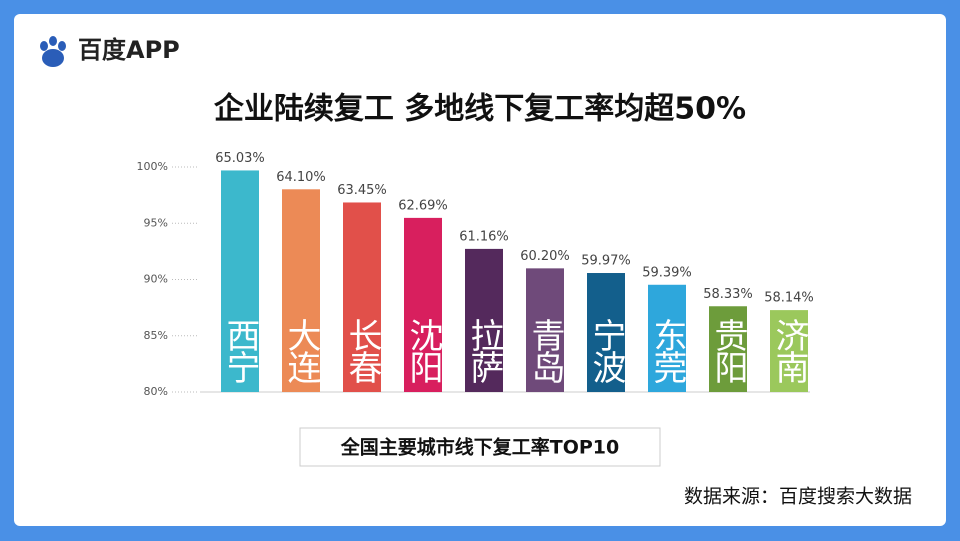  I want to click on category-label: 东莞, so click(667, 351).